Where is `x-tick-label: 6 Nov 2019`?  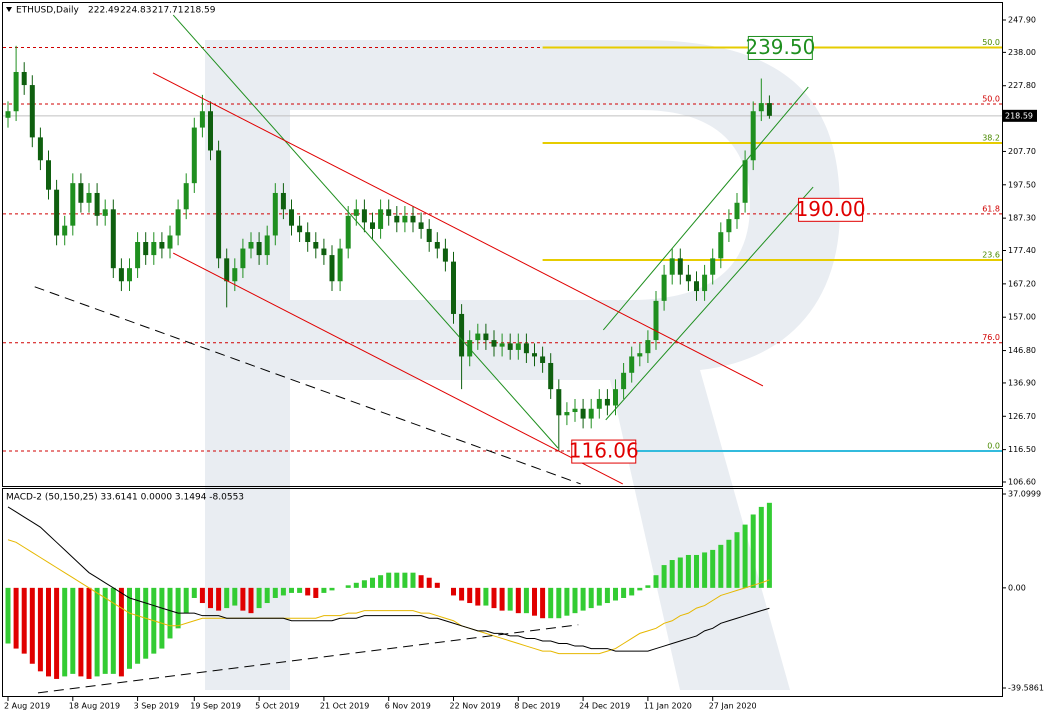 x-tick-label: 6 Nov 2019 is located at coordinates (408, 706).